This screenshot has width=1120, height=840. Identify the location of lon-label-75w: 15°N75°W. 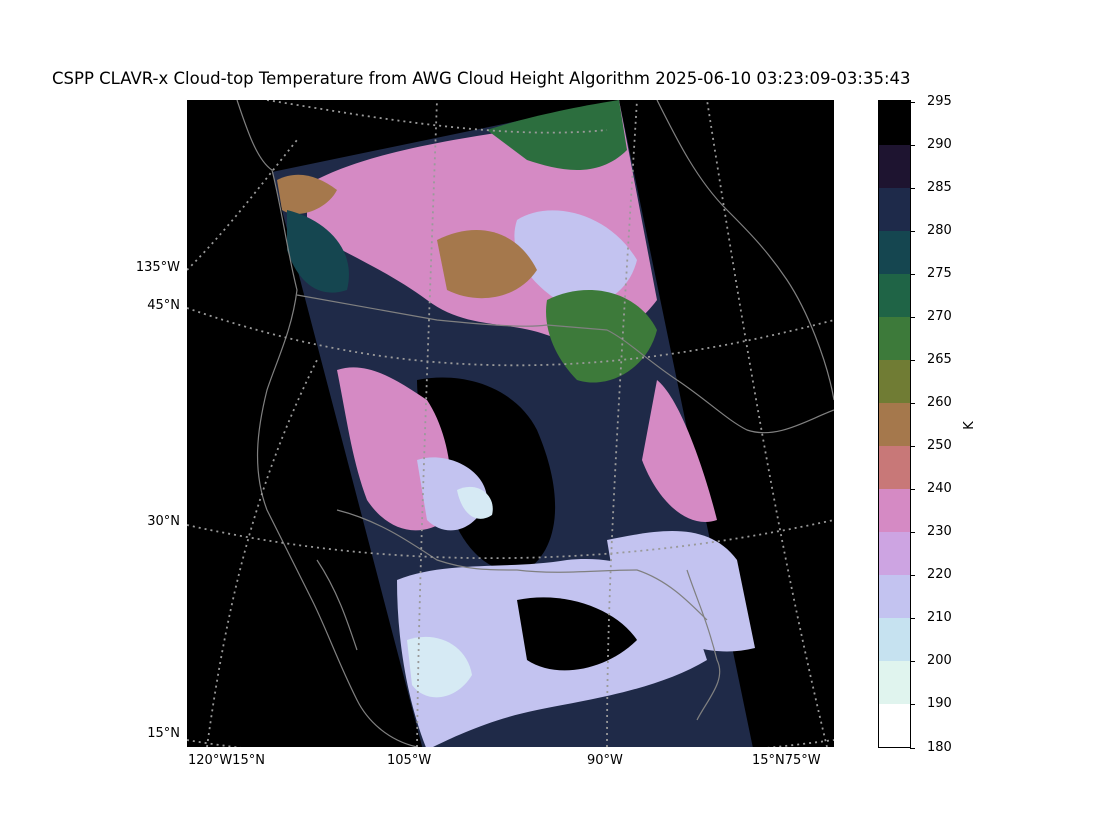
(786, 760).